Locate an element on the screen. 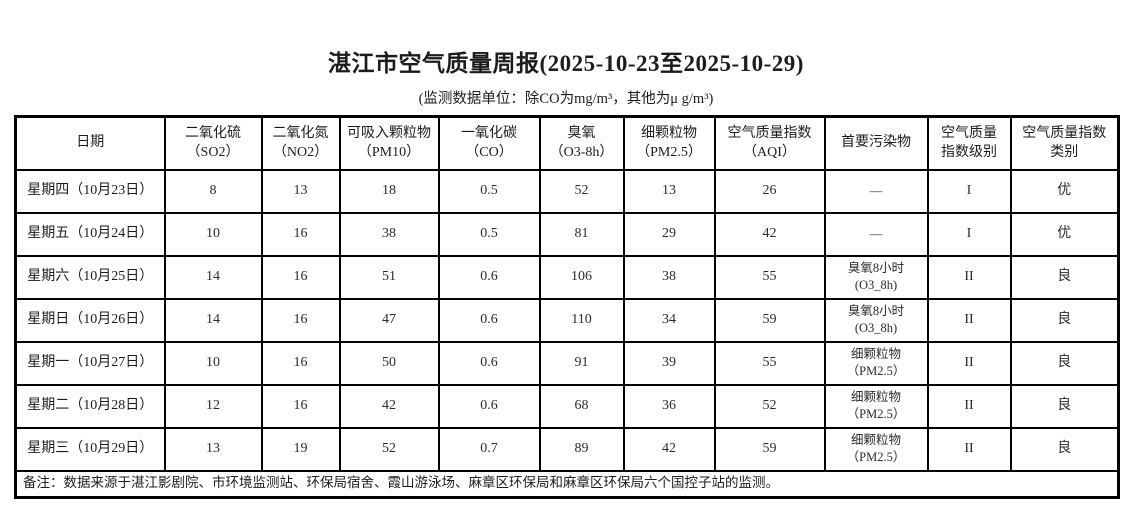 Image resolution: width=1132 pixels, height=526 pixels. table-row: 星期四（10月23日） 8 13 18 0.5 52 13 26— I 优 is located at coordinates (567, 191).